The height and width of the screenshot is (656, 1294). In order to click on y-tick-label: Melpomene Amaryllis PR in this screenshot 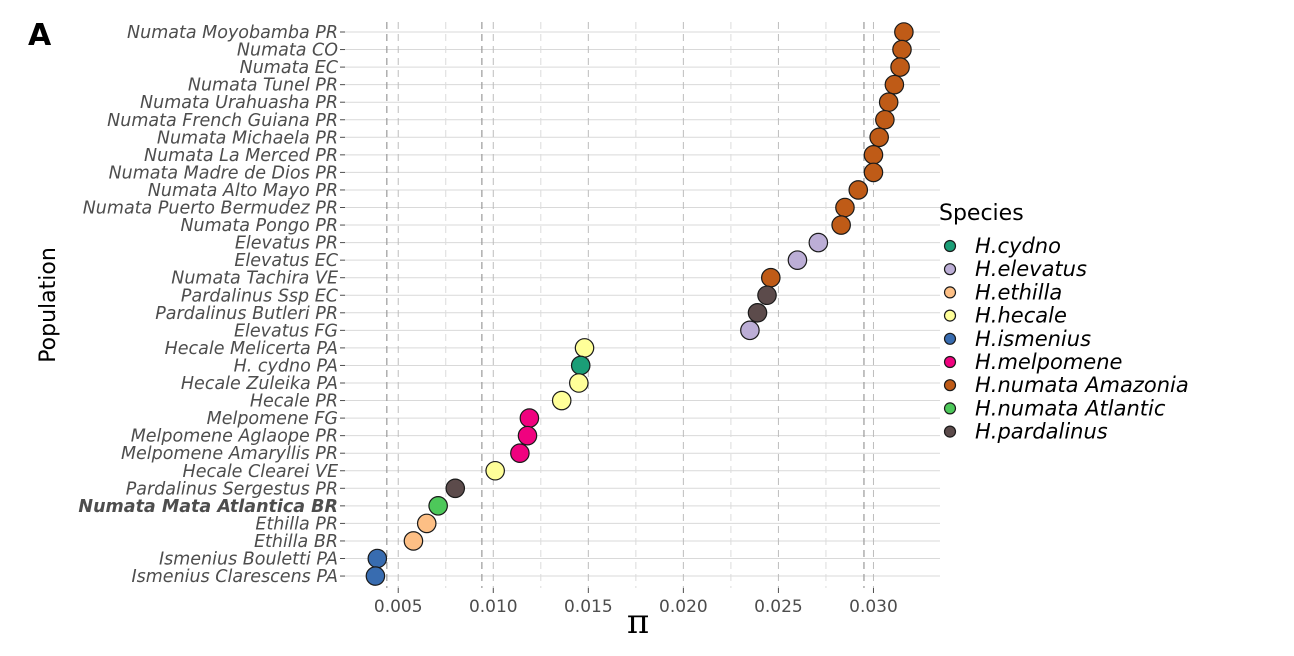, I will do `click(229, 454)`.